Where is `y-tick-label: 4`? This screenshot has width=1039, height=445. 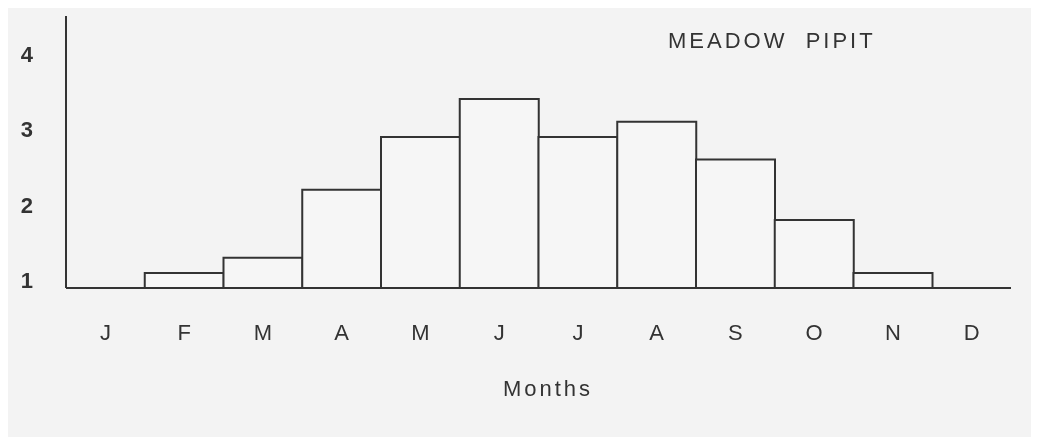 y-tick-label: 4 is located at coordinates (27, 54).